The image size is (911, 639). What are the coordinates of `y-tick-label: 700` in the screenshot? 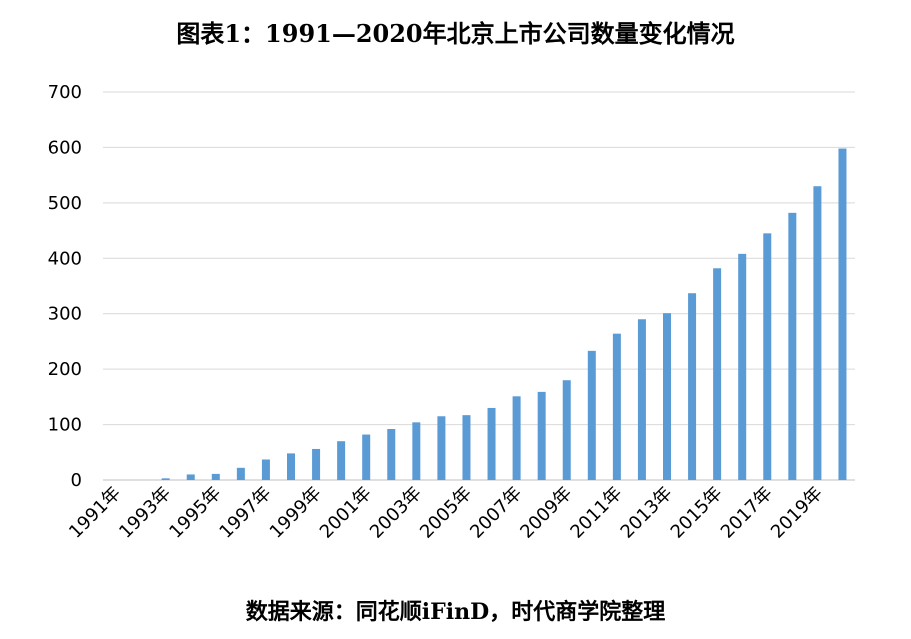 It's located at (65, 92).